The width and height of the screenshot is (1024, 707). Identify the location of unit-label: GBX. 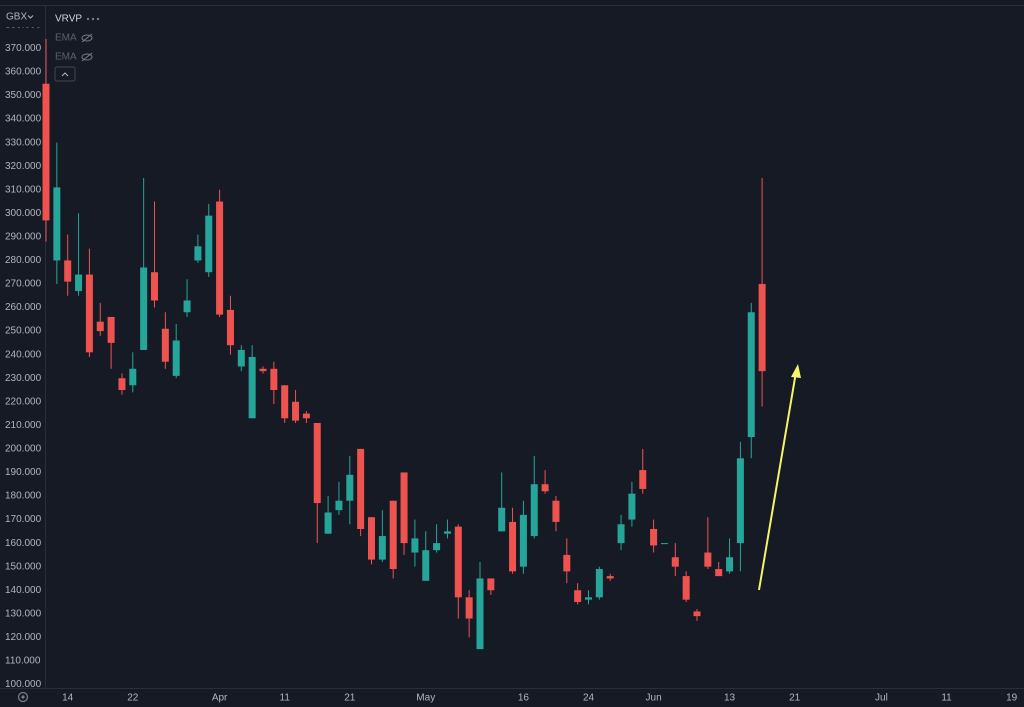
(16, 17).